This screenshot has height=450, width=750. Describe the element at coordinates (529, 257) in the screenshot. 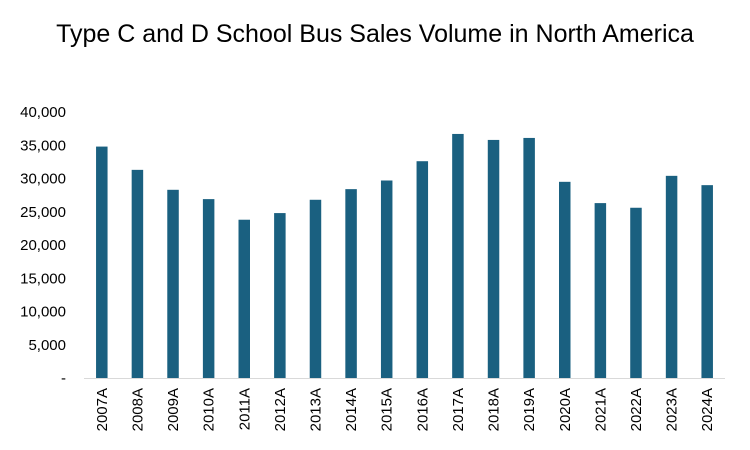

I see `bar-2019A` at that location.